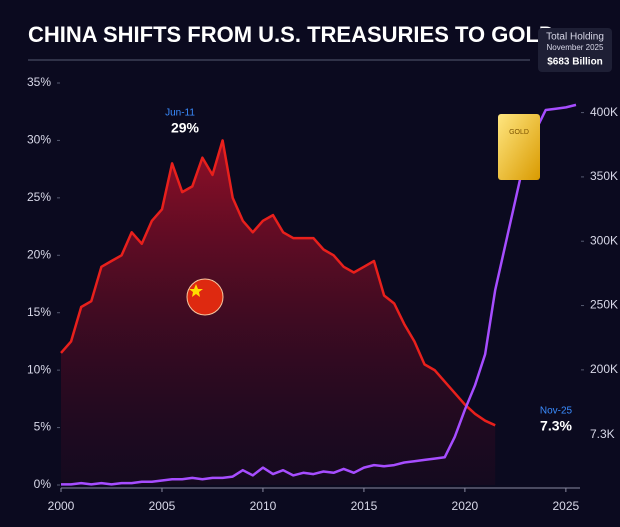 This screenshot has height=527, width=620. I want to click on x-tick-label: 2020, so click(465, 506).